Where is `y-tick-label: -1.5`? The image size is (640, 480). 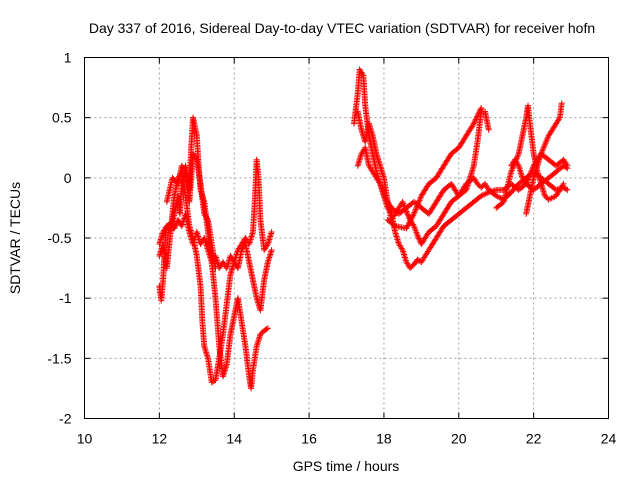
y-tick-label: -1.5 is located at coordinates (59, 358).